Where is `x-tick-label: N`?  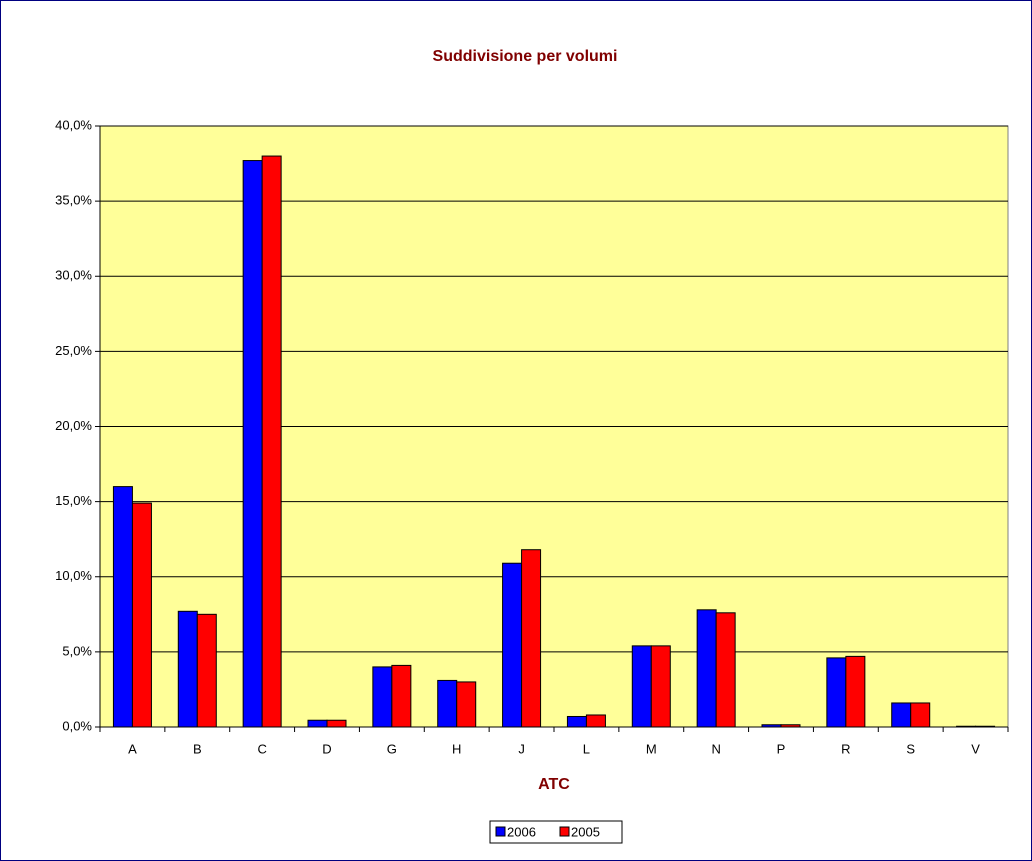
x-tick-label: N is located at coordinates (715, 748).